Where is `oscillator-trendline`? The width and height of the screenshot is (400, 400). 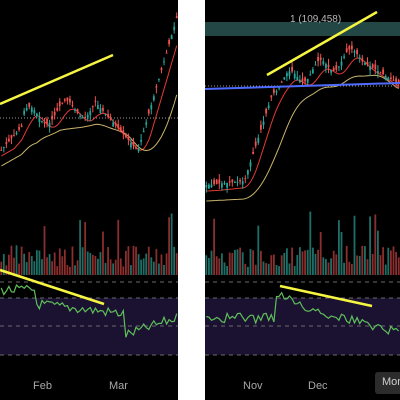 oscillator-trendline is located at coordinates (326, 296).